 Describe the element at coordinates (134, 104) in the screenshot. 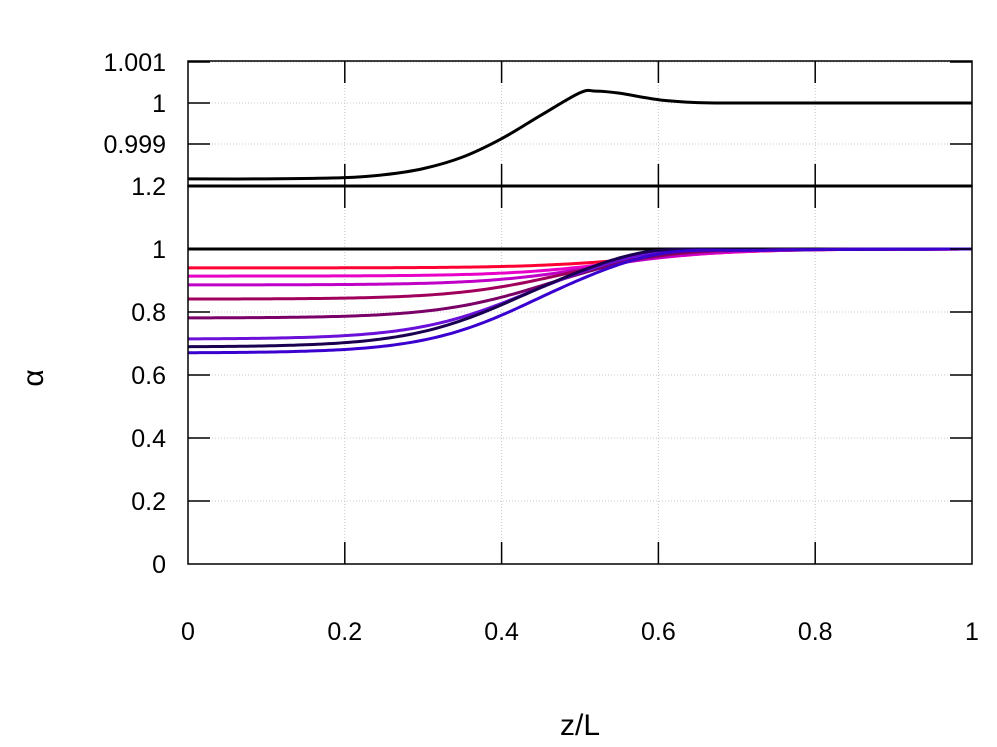

I see `top-panel-y-tick-labels: 1.001 1 0.999` at that location.